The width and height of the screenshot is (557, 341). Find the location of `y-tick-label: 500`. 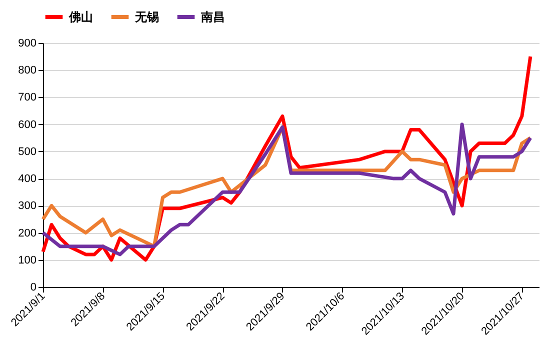

y-tick-label: 500 is located at coordinates (27, 152).